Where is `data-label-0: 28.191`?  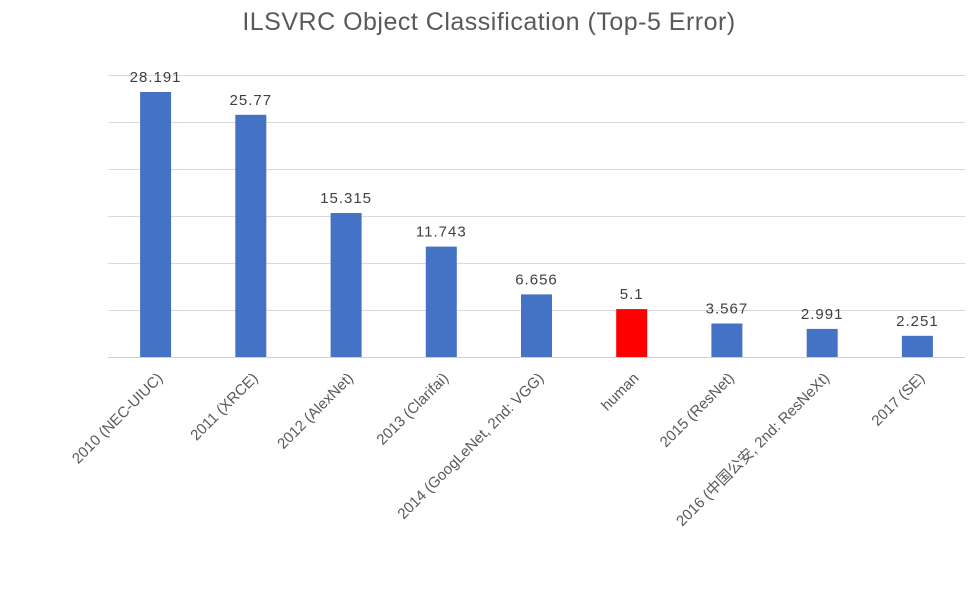 data-label-0: 28.191 is located at coordinates (156, 77).